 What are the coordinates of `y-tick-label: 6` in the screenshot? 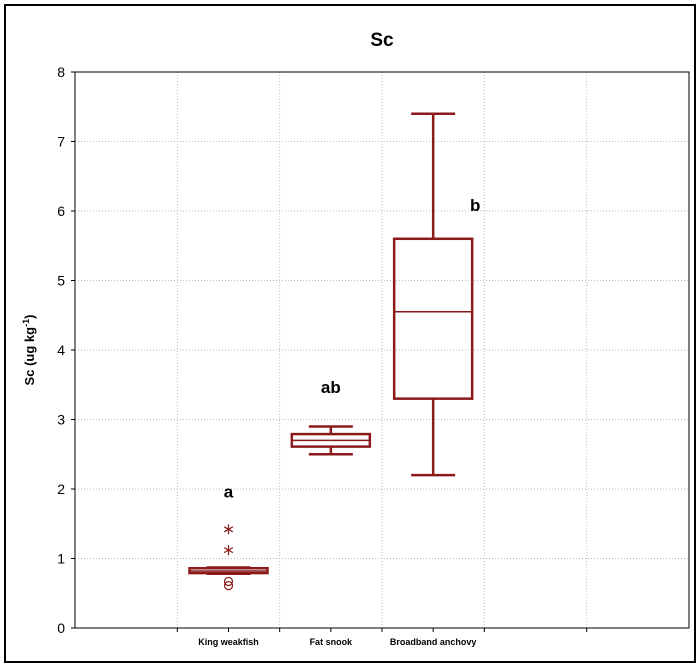 It's located at (61, 211).